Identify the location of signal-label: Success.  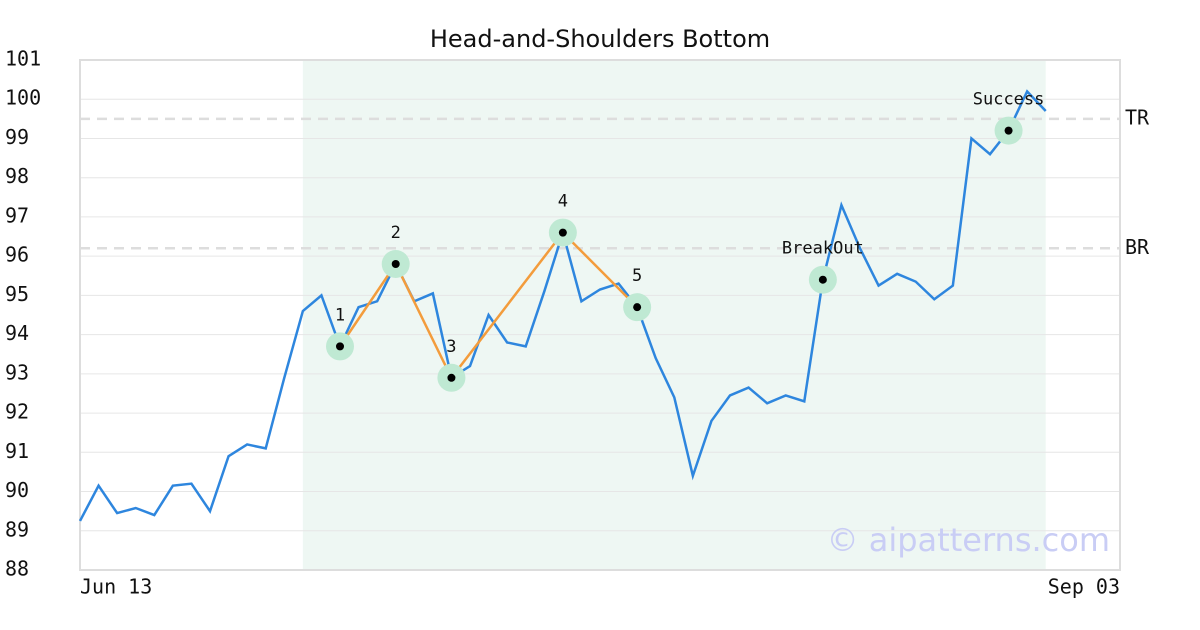
(1009, 100).